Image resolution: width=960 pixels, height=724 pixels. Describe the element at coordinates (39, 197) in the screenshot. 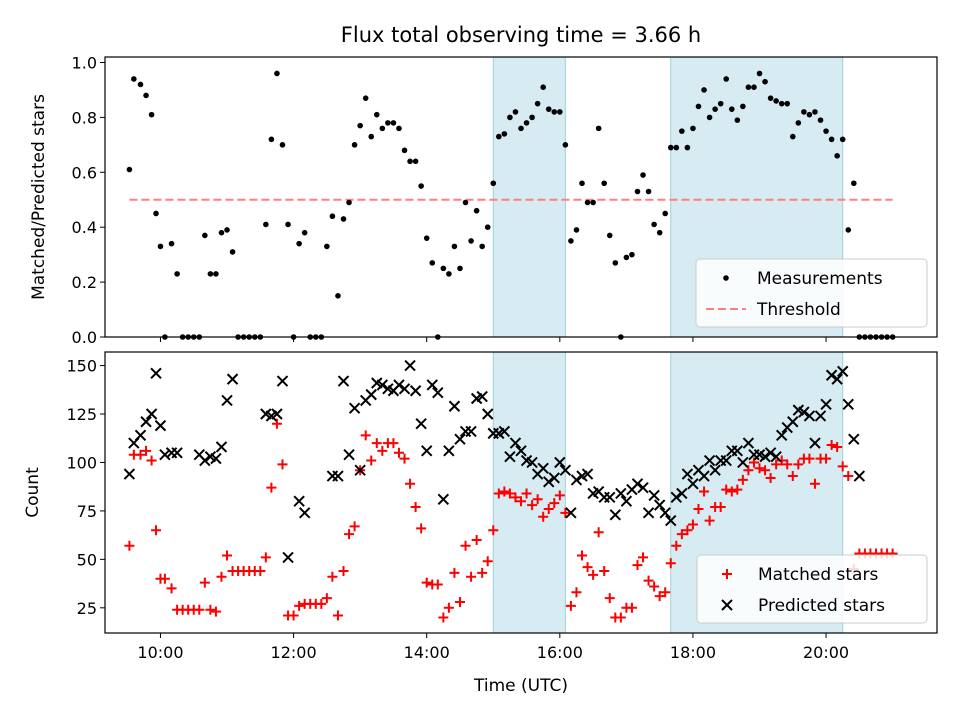

I see `y-axis-label: Matched/Predicted stars` at that location.